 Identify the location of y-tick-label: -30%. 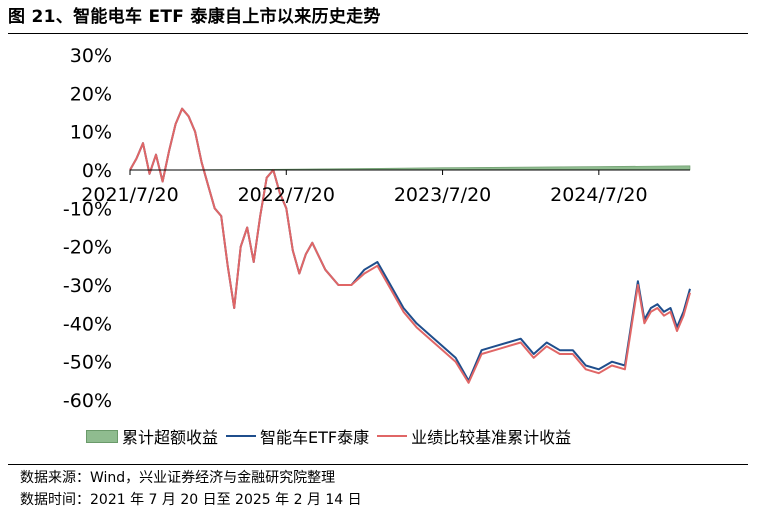
(87, 286).